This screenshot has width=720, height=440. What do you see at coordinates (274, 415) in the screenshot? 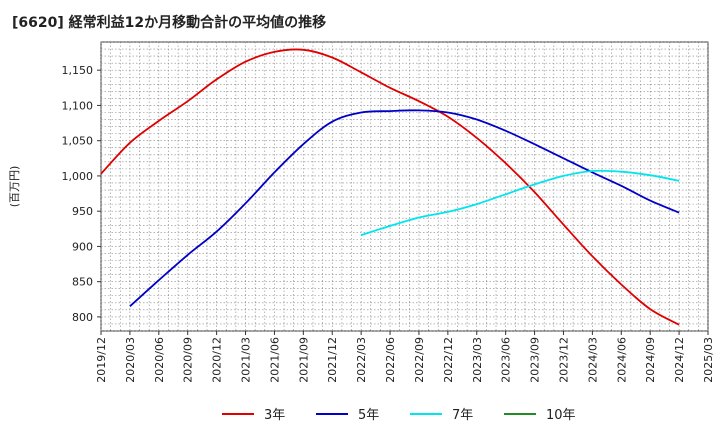
I see `legend-label: 3年` at bounding box center [274, 415].